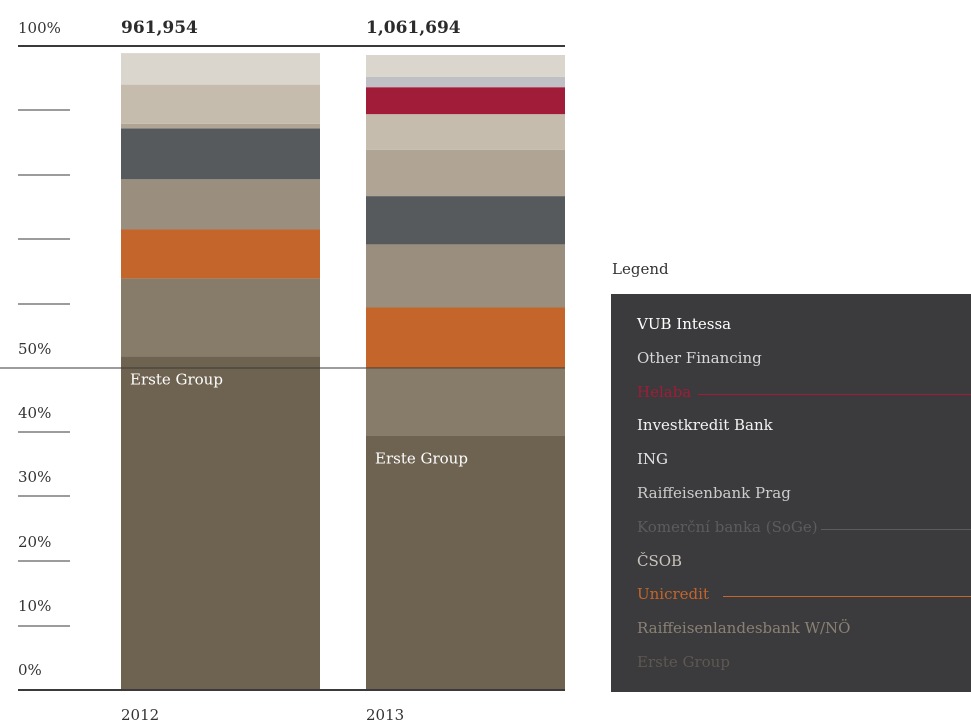 The height and width of the screenshot is (727, 971). What do you see at coordinates (30, 670) in the screenshot?
I see `y-tick-label: 0%` at bounding box center [30, 670].